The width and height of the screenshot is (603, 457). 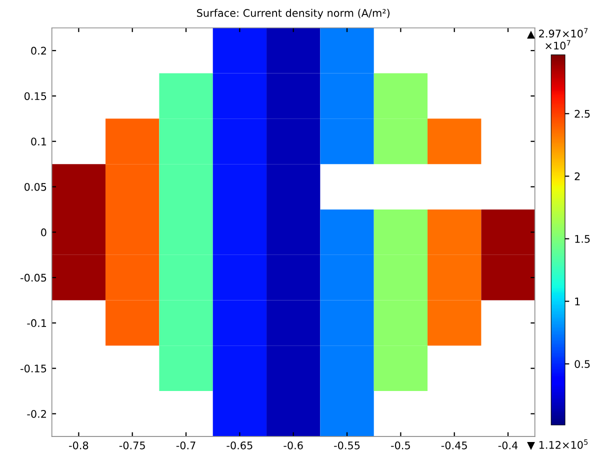 What do you see at coordinates (347, 445) in the screenshot?
I see `x-tick-label: -0.55` at bounding box center [347, 445].